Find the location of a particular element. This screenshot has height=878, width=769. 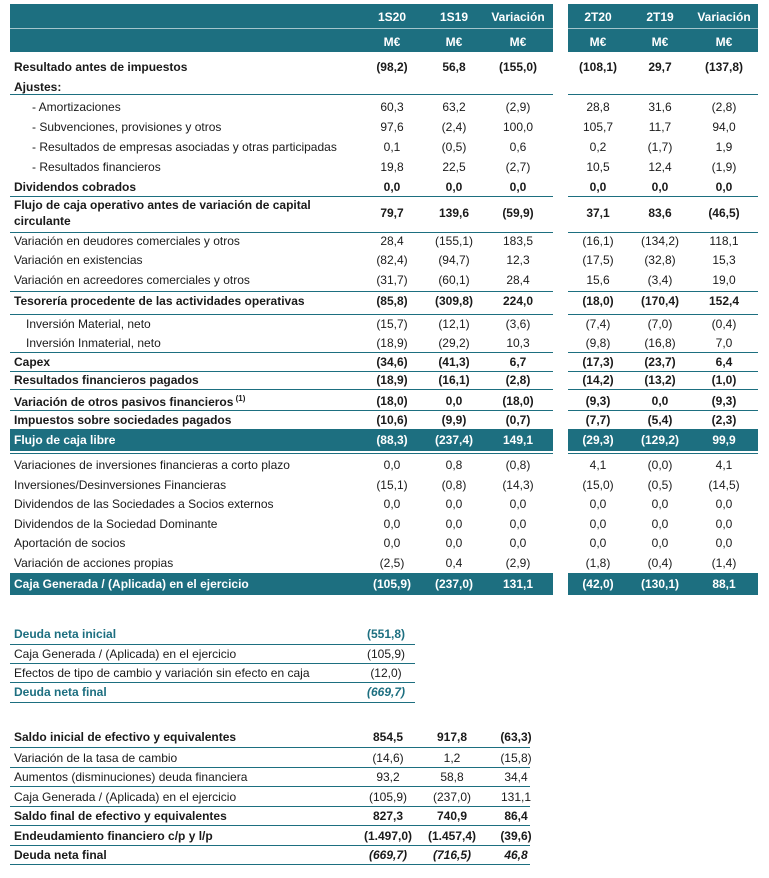

row-label: Impuestos sobre sociedades pagados is located at coordinates (123, 420).